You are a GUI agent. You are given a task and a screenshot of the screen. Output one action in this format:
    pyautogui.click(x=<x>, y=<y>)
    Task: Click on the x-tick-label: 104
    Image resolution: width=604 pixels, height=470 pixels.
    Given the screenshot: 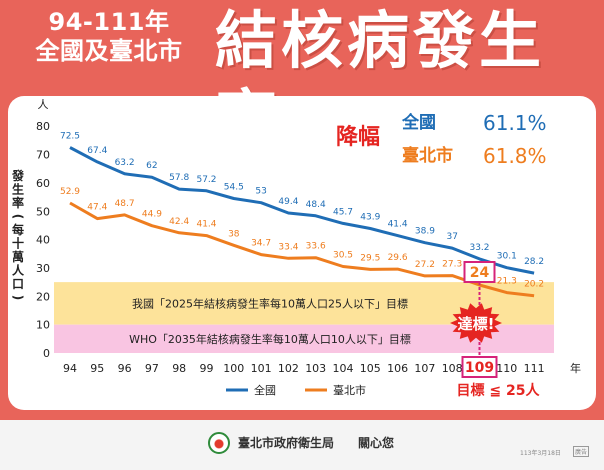 What is the action you would take?
    pyautogui.click(x=343, y=368)
    